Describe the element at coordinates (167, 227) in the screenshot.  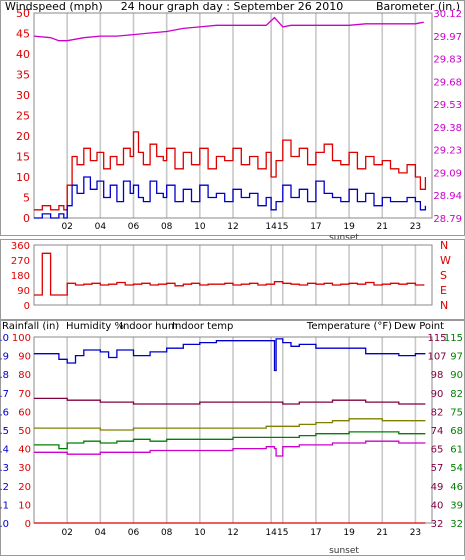
I see `x-tick-label: 08` at that location.